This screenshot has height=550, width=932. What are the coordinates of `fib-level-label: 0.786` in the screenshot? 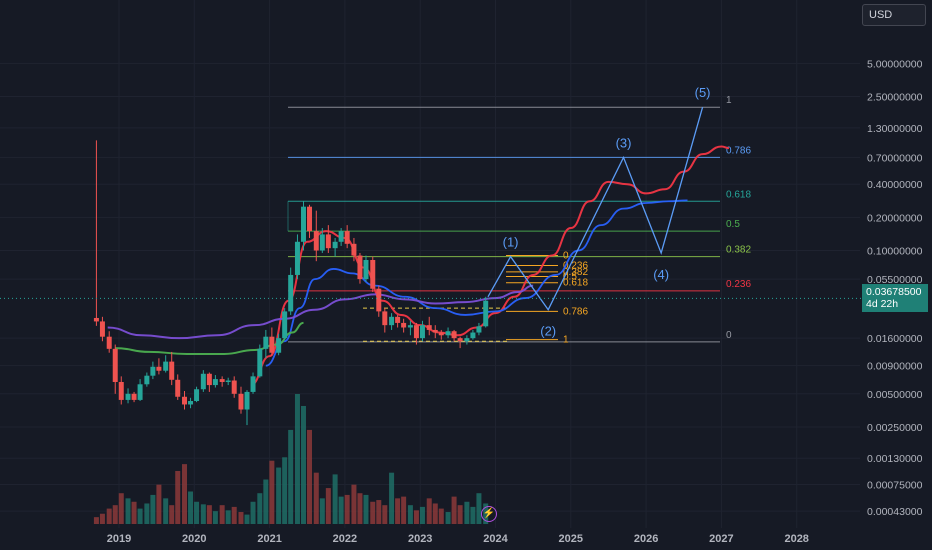 It's located at (738, 150).